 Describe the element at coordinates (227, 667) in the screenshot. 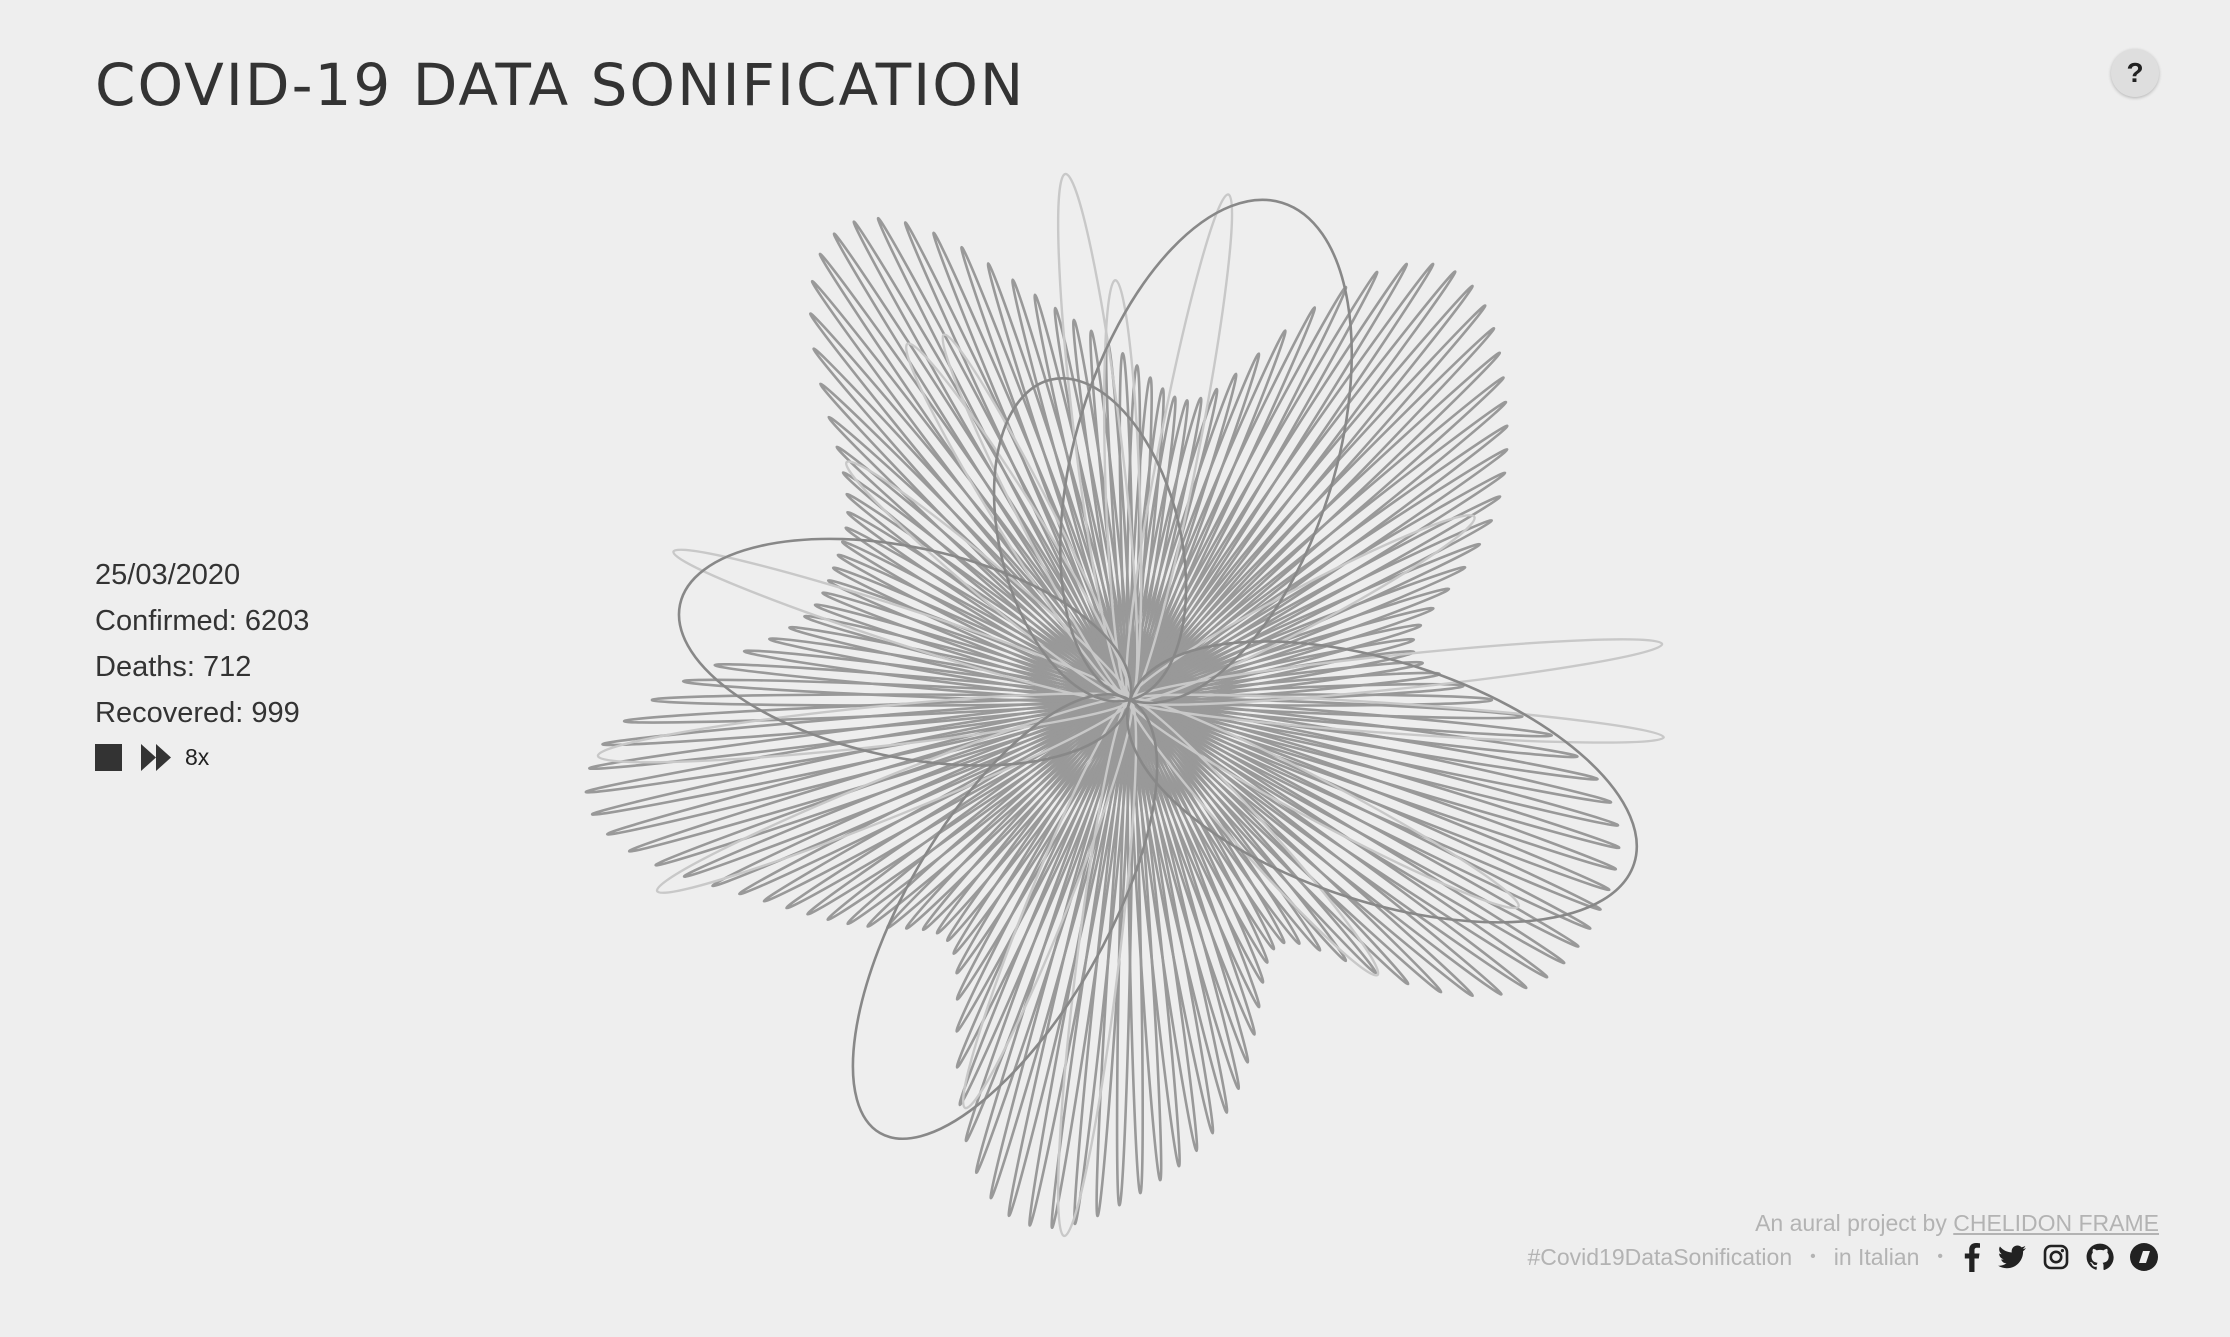

I see `deaths-value: 712` at that location.